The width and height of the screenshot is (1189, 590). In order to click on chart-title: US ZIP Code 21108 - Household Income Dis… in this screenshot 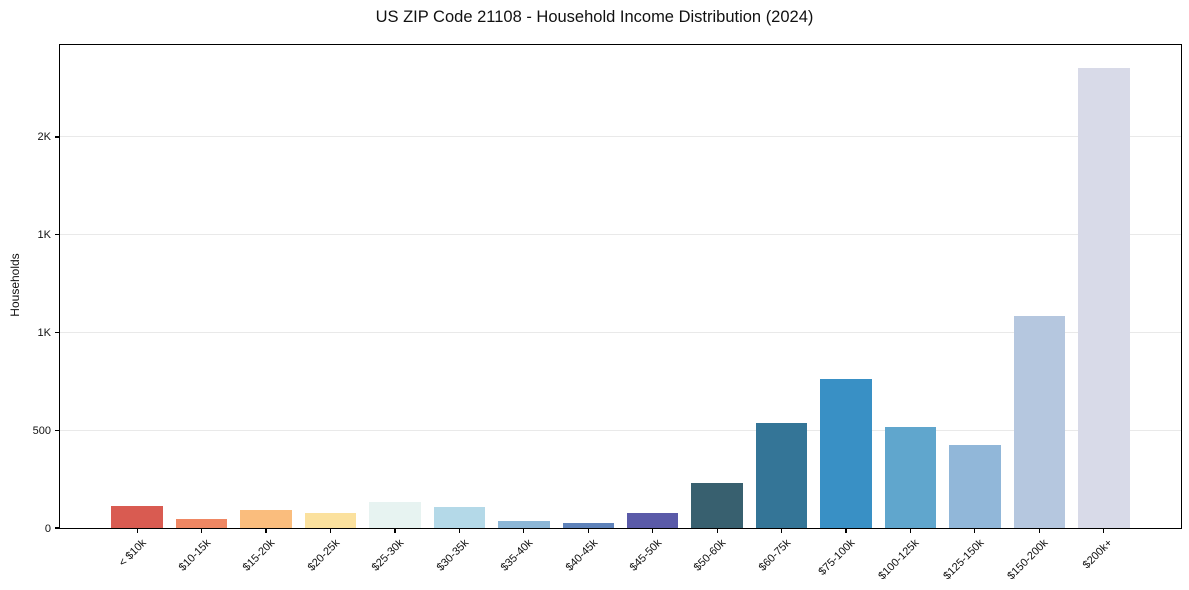, I will do `click(594, 17)`.